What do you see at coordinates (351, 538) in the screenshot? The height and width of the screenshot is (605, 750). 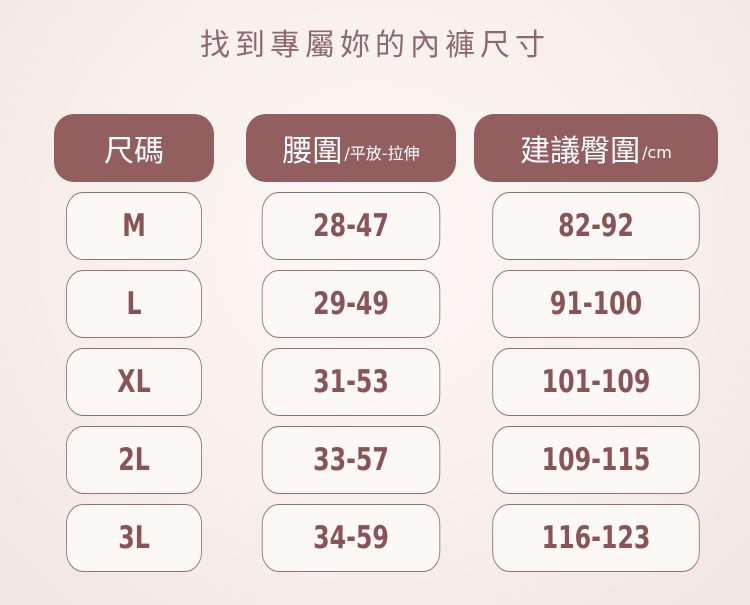 I see `table-cell-waist: 34-59` at bounding box center [351, 538].